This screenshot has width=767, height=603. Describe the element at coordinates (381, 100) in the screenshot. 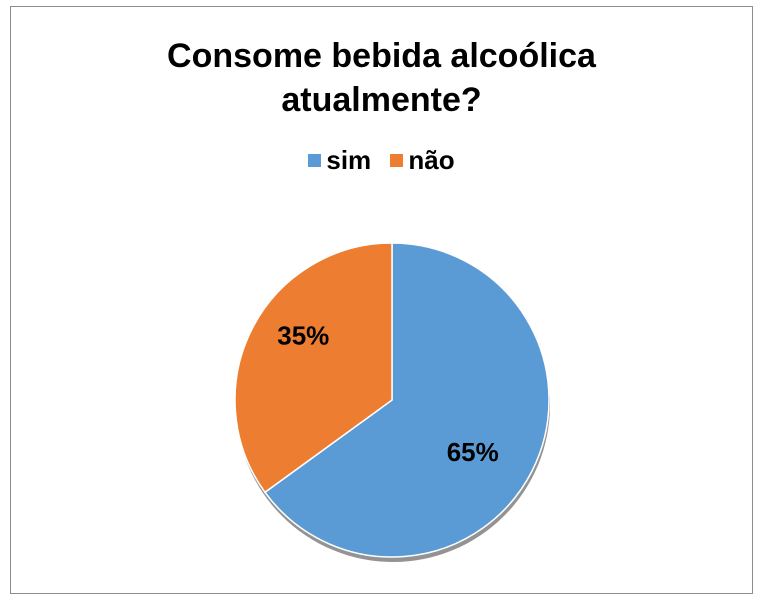

I see `chart-title-line-2: atualmente?` at that location.